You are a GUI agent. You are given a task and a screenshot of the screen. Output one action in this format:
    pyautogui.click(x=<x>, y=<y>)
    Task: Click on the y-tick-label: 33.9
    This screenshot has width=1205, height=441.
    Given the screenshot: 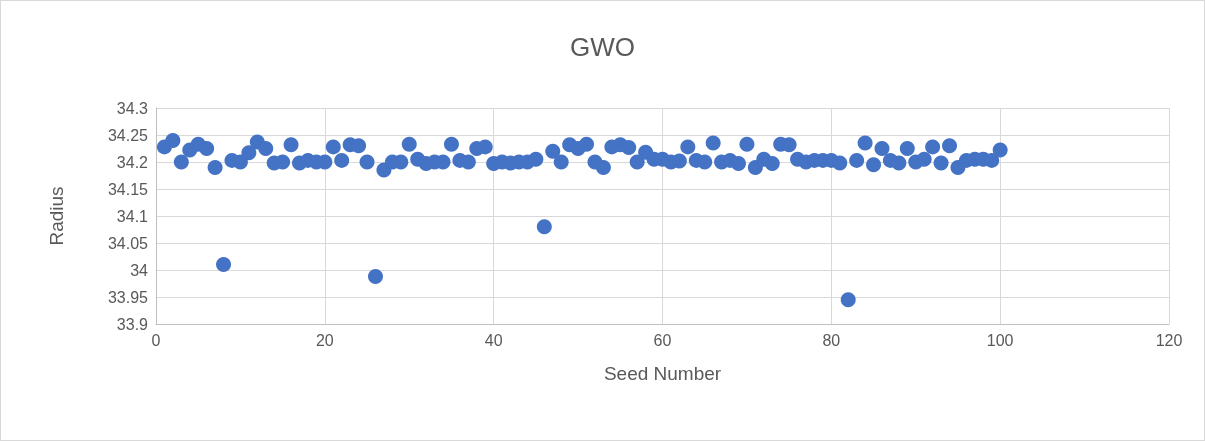 What is the action you would take?
    pyautogui.click(x=132, y=324)
    